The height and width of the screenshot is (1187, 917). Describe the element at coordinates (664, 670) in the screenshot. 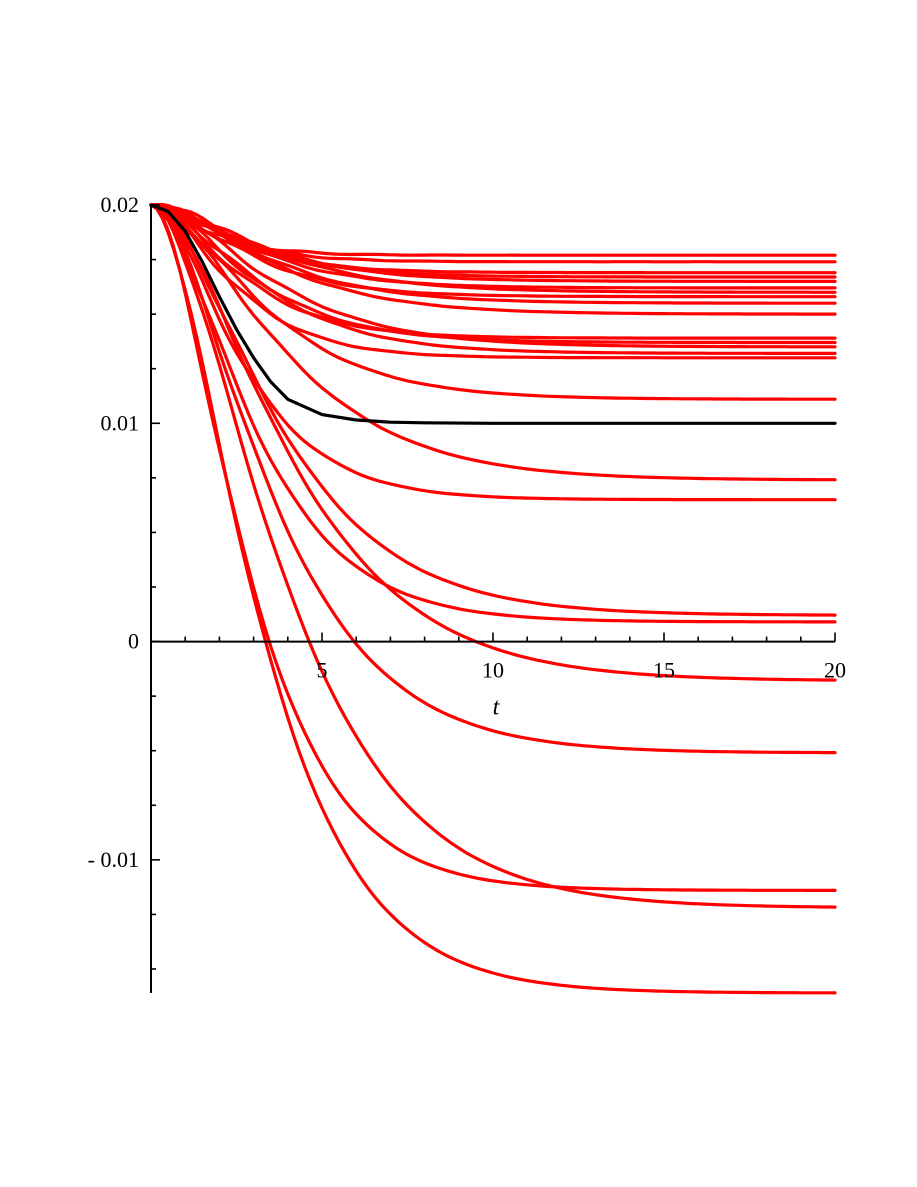

I see `x-tick-label: 15` at that location.